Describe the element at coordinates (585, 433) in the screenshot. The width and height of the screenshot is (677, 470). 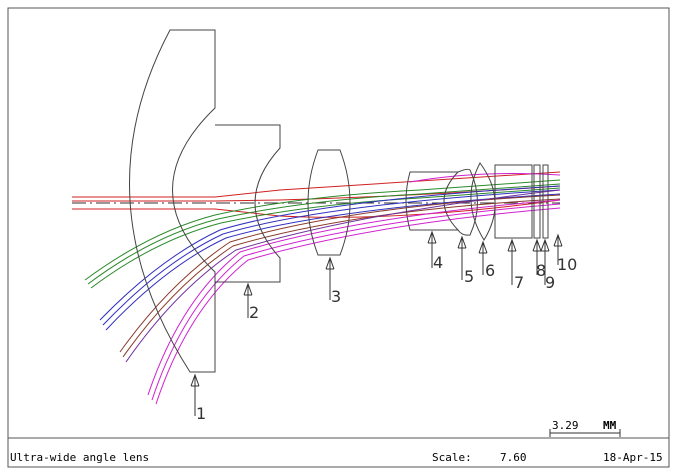
I see `scale-bar` at that location.